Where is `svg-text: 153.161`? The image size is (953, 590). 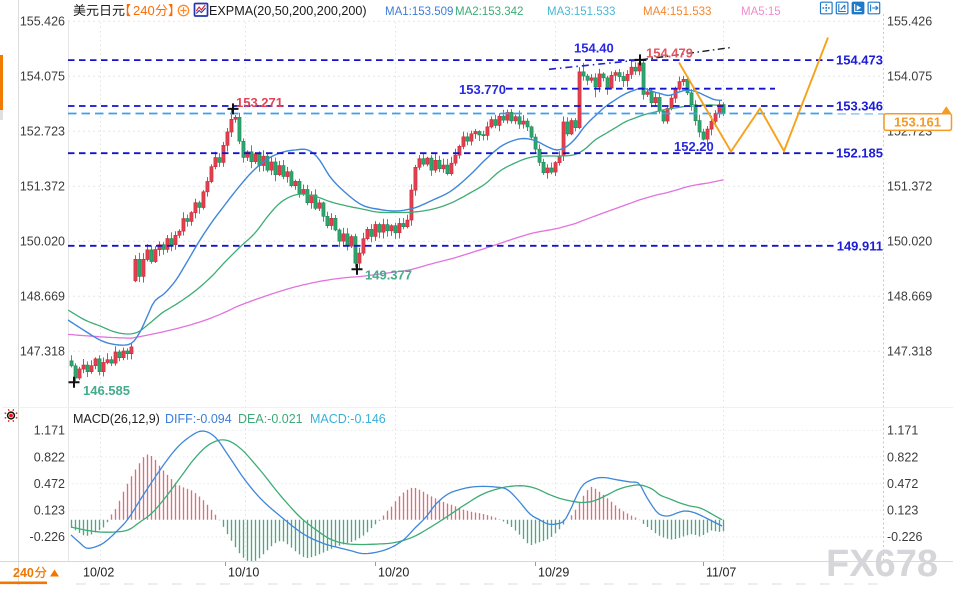 svg-text: 153.161 is located at coordinates (917, 122).